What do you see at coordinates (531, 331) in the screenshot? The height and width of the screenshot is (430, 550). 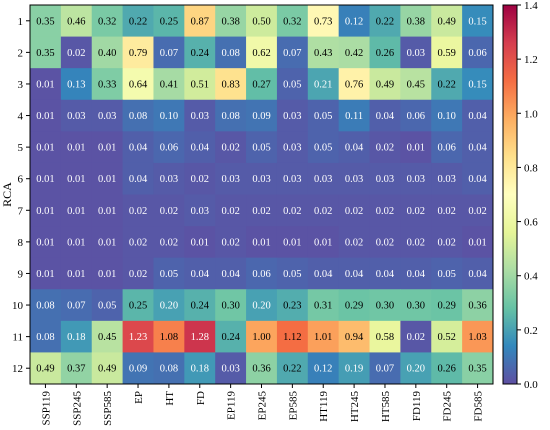 I see `colorbar-tick-label: 0.2` at bounding box center [531, 331].